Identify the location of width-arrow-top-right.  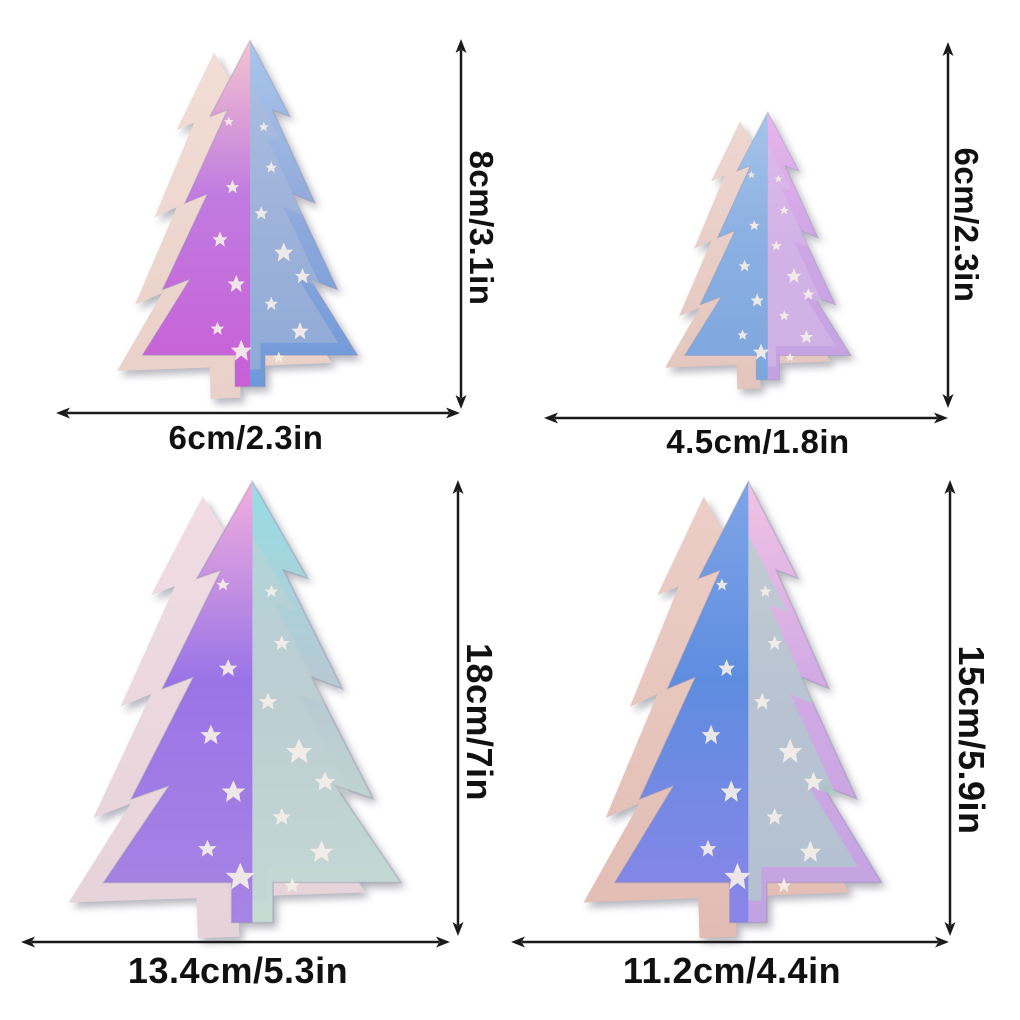
(746, 418).